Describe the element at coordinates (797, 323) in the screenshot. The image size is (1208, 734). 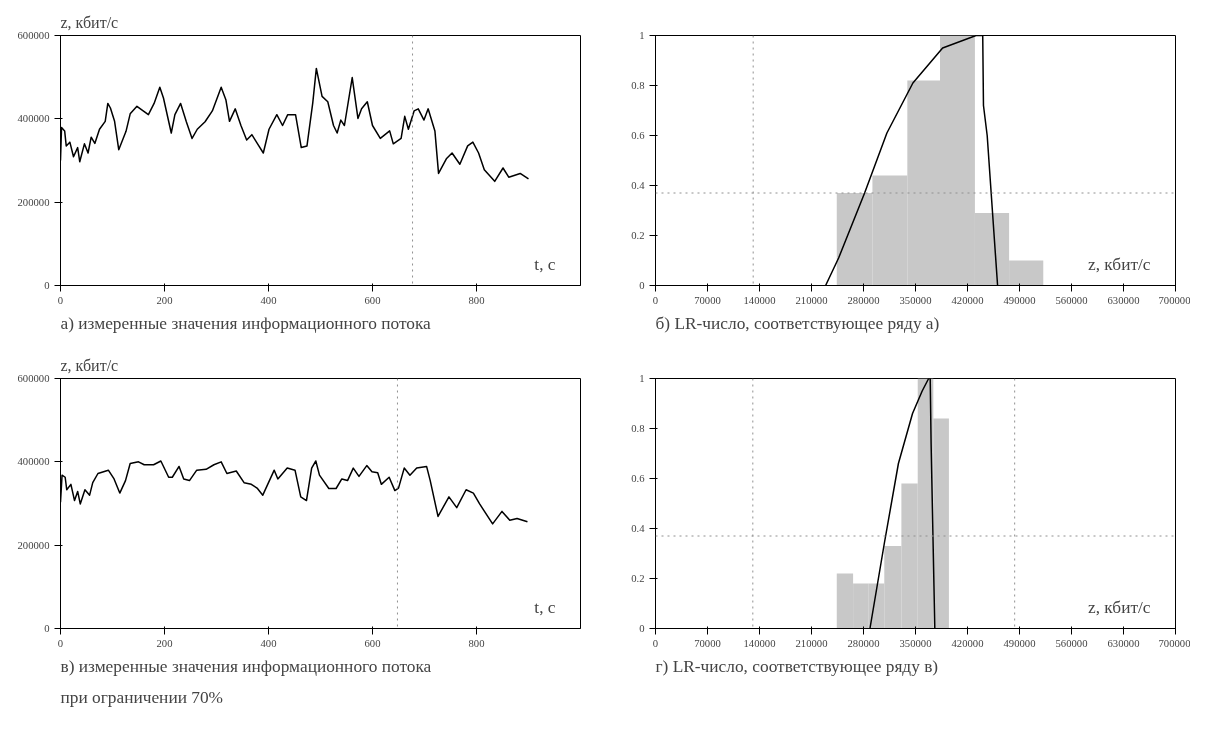
I see `text: б) LR-число, соответствующее ряду а)` at that location.